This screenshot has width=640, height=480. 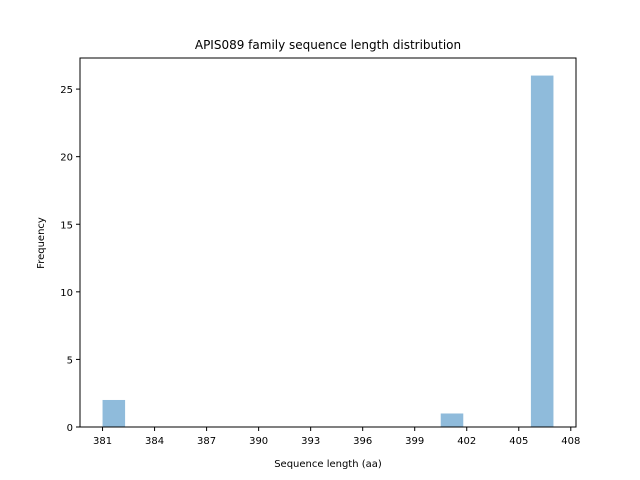 I want to click on y-tick-label: 20, so click(x=66, y=158).